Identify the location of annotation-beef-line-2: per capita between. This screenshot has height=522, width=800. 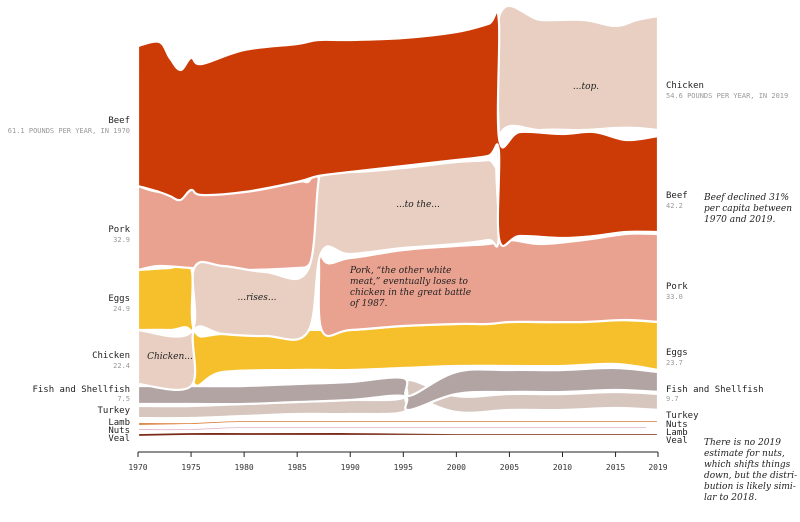
(748, 209).